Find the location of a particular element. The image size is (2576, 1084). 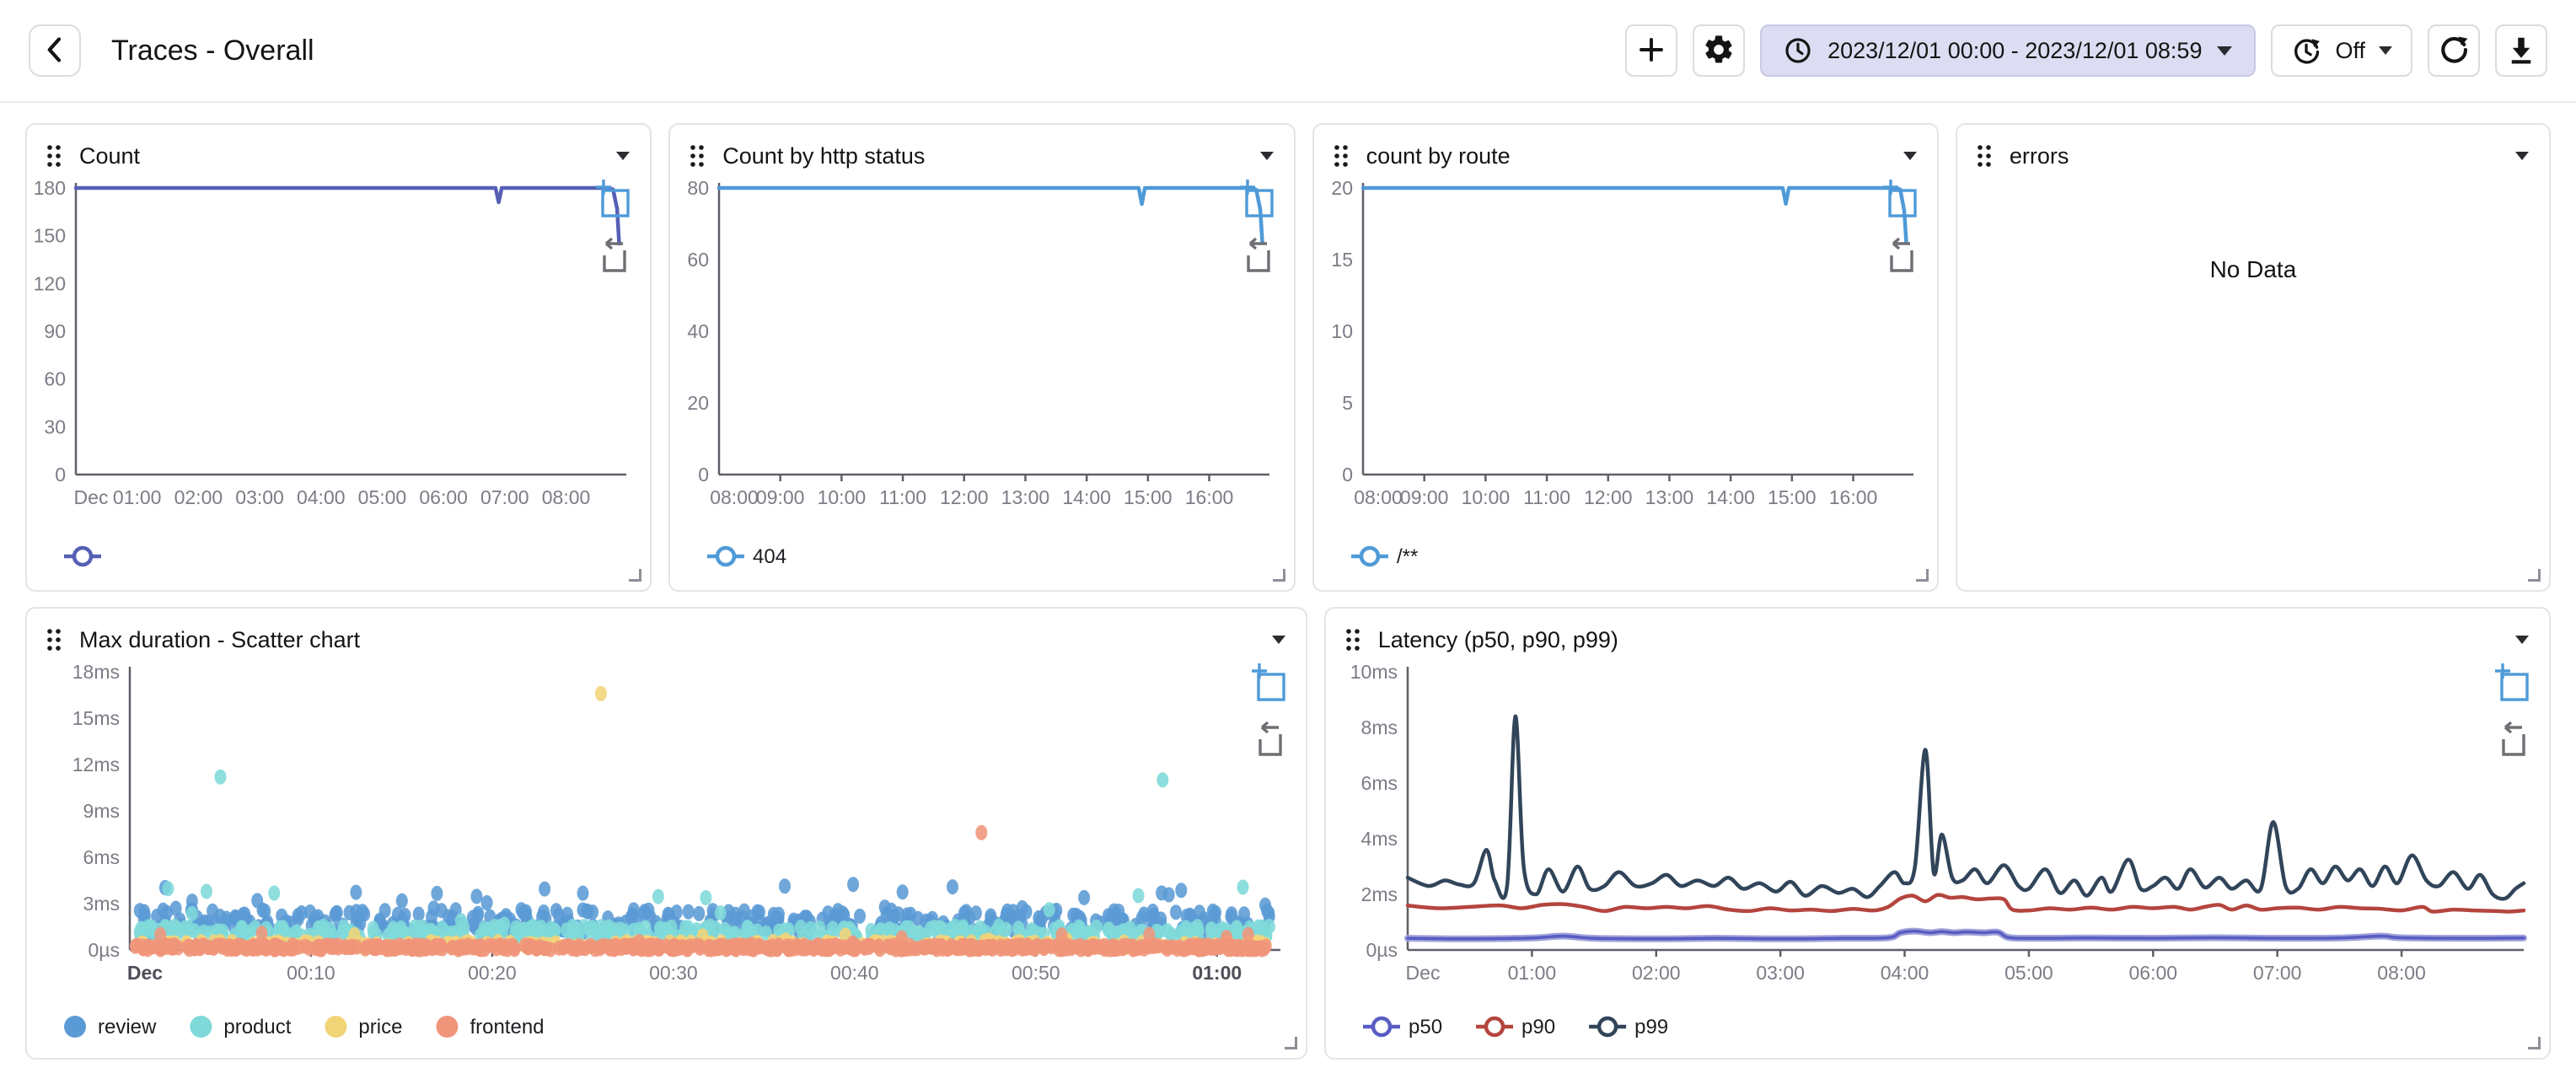

svg-text: 30 is located at coordinates (55, 426).